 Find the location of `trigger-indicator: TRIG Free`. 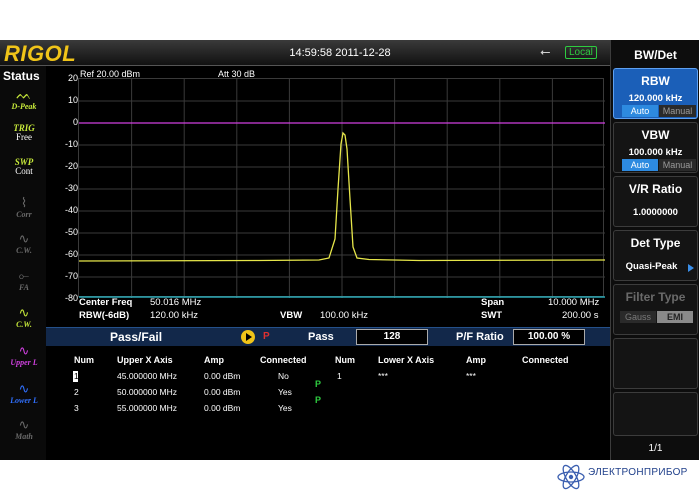

trigger-indicator: TRIG Free is located at coordinates (24, 132).